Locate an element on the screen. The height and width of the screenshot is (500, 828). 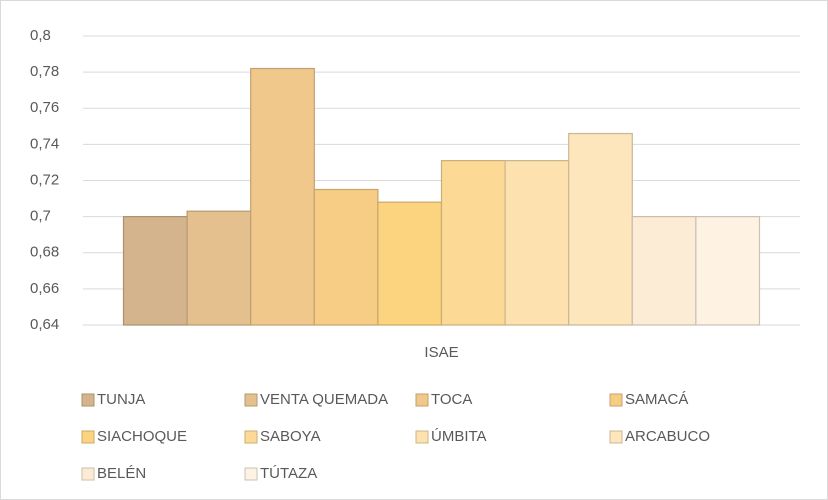
legend-label: VENTA QUEMADA is located at coordinates (324, 399).